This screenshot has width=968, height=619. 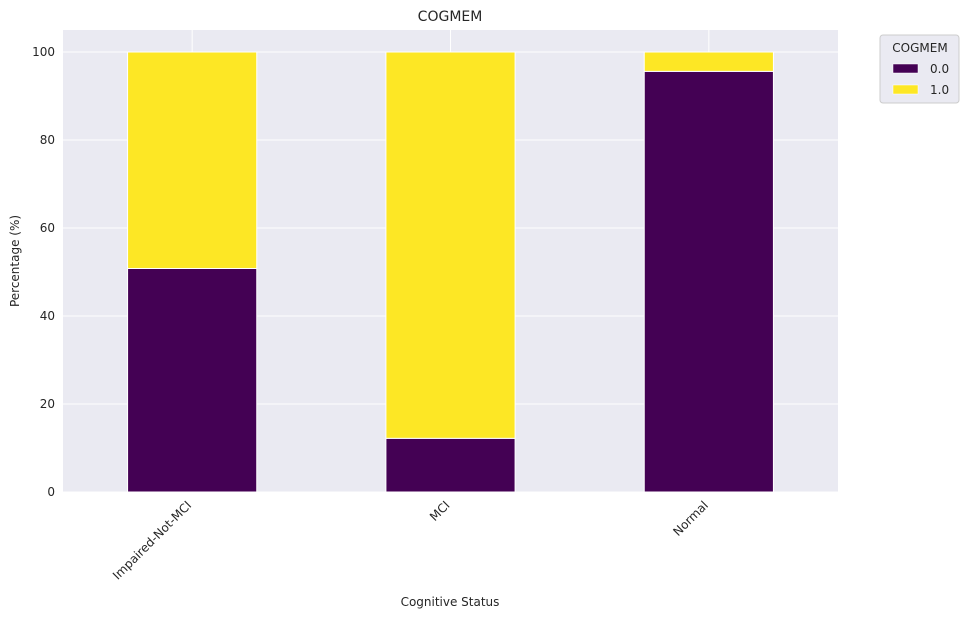 What do you see at coordinates (15, 261) in the screenshot?
I see `y-axis-title: Percentage (%)` at bounding box center [15, 261].